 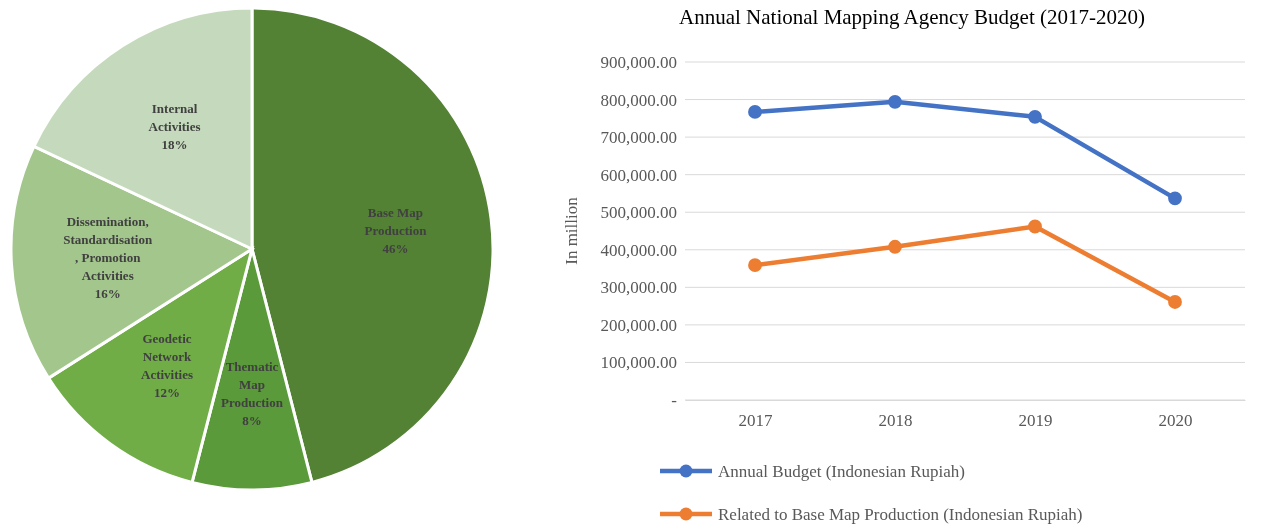 What do you see at coordinates (674, 400) in the screenshot?
I see `y-tick-label: -` at bounding box center [674, 400].